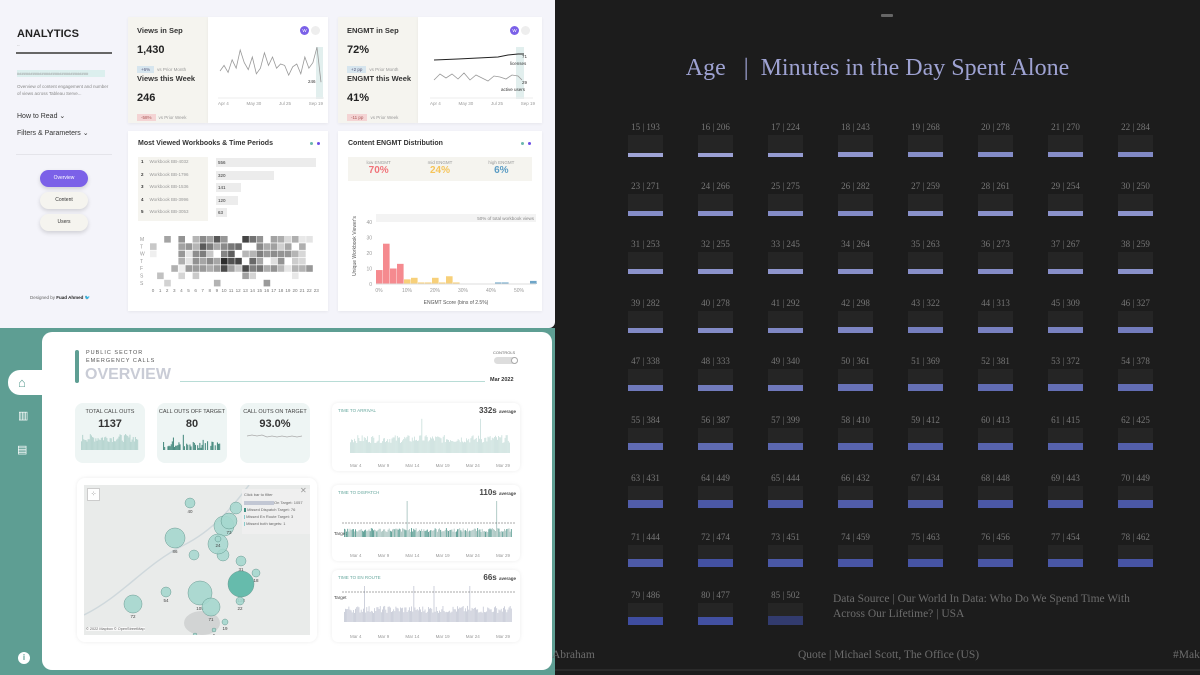 This screenshot has height=675, width=1200. What do you see at coordinates (87, 297) in the screenshot?
I see `twitter-icon: 🐦` at bounding box center [87, 297].